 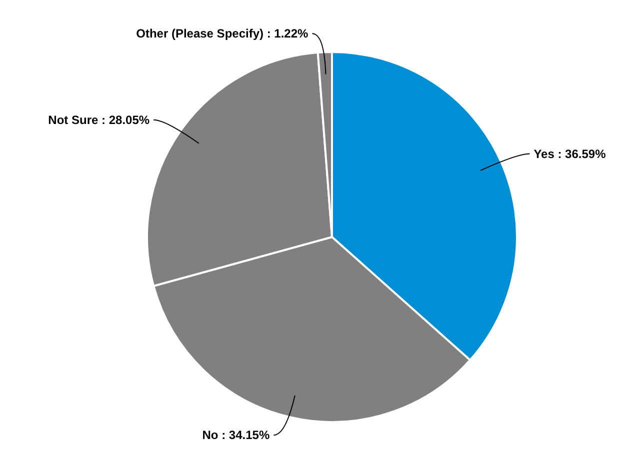 I want to click on slice-label: Yes : 36.59%, so click(x=570, y=153).